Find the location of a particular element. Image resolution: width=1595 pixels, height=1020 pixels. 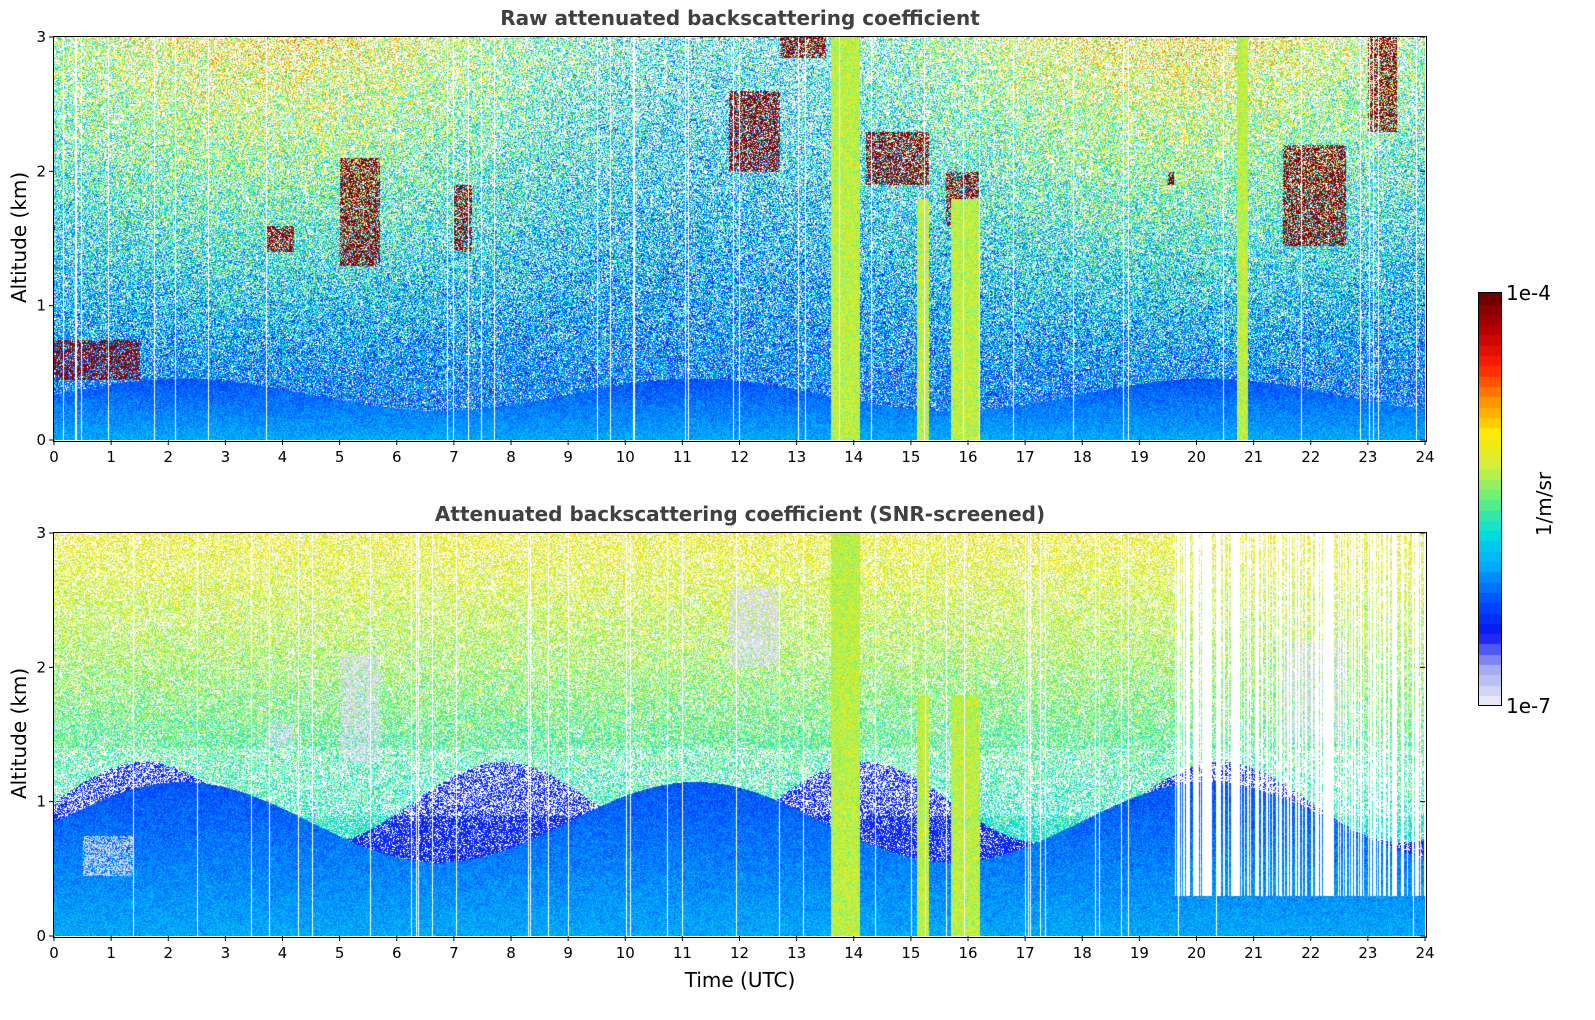

top-y-axis-label: Altitude (km) is located at coordinates (19, 237).